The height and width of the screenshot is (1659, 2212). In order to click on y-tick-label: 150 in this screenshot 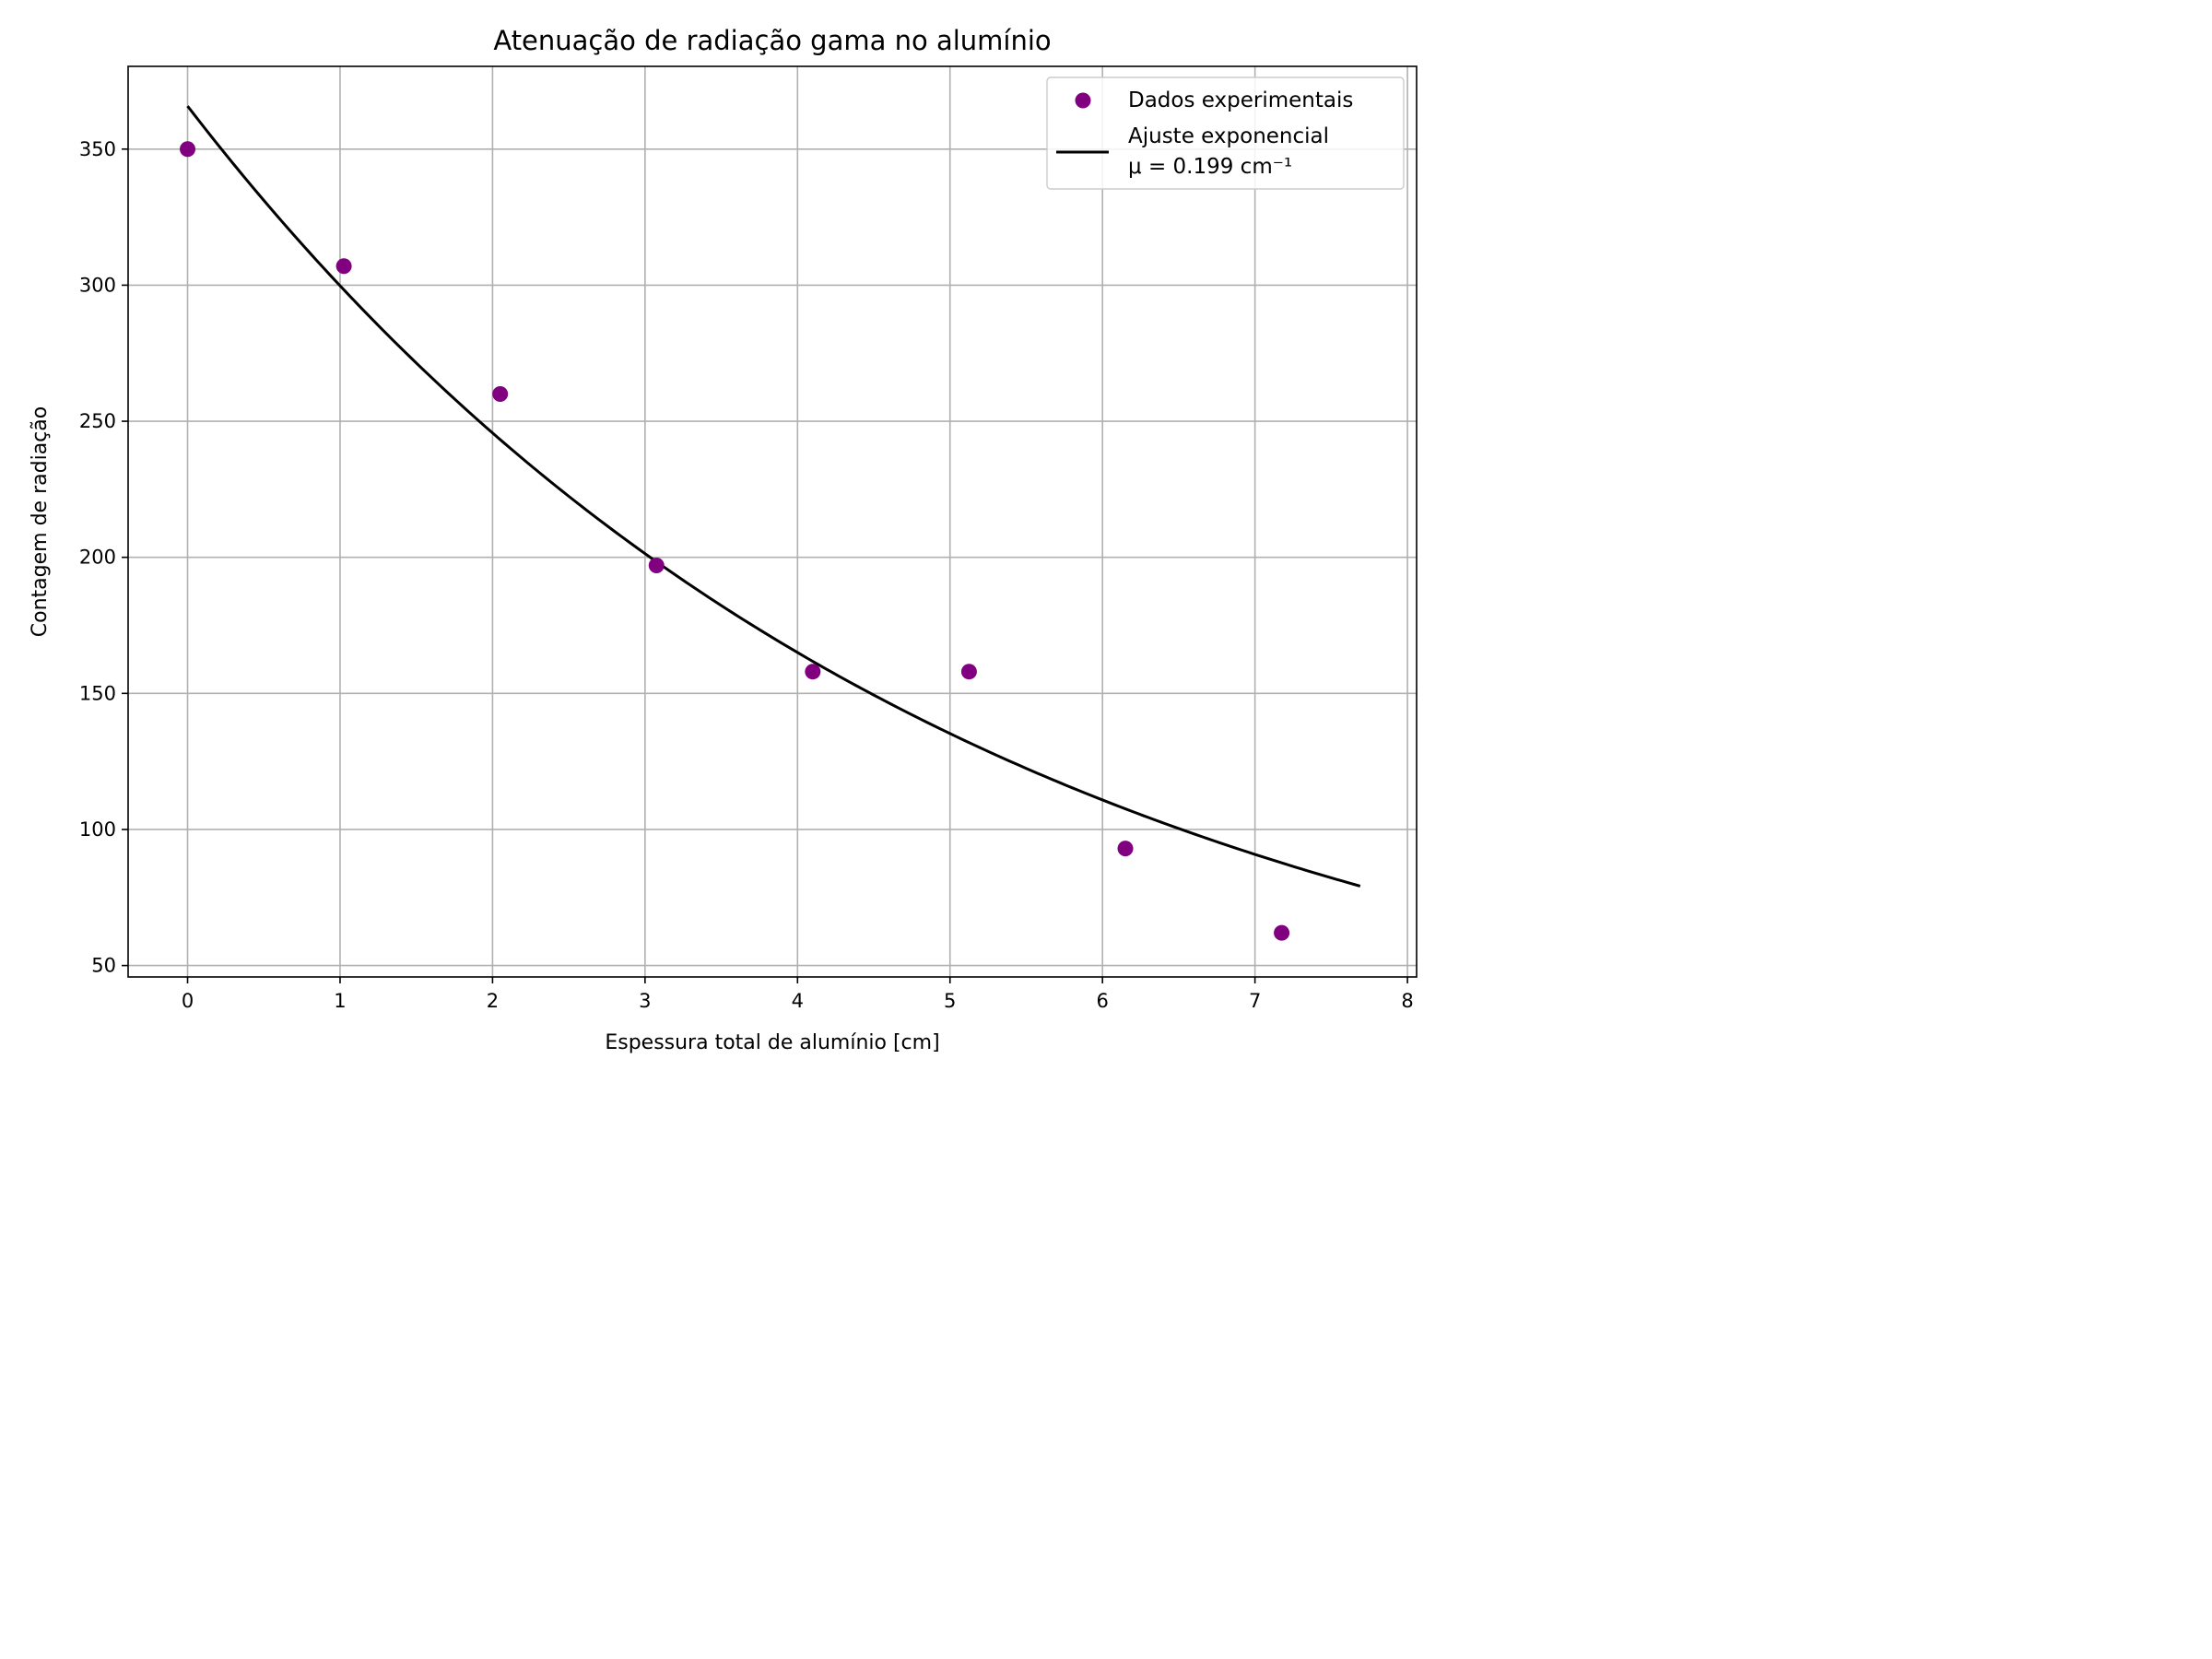, I will do `click(97, 693)`.